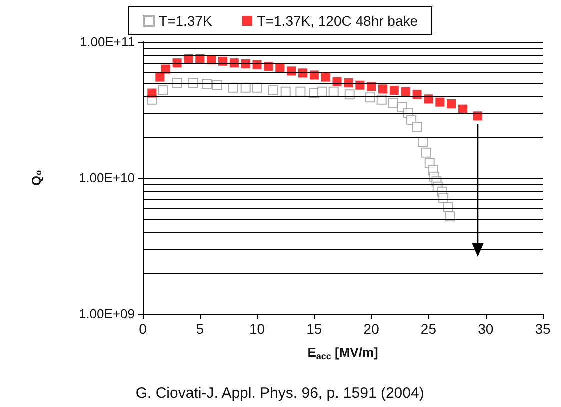 The width and height of the screenshot is (561, 407). What do you see at coordinates (36, 178) in the screenshot?
I see `y-axis-title: Q₀` at bounding box center [36, 178].